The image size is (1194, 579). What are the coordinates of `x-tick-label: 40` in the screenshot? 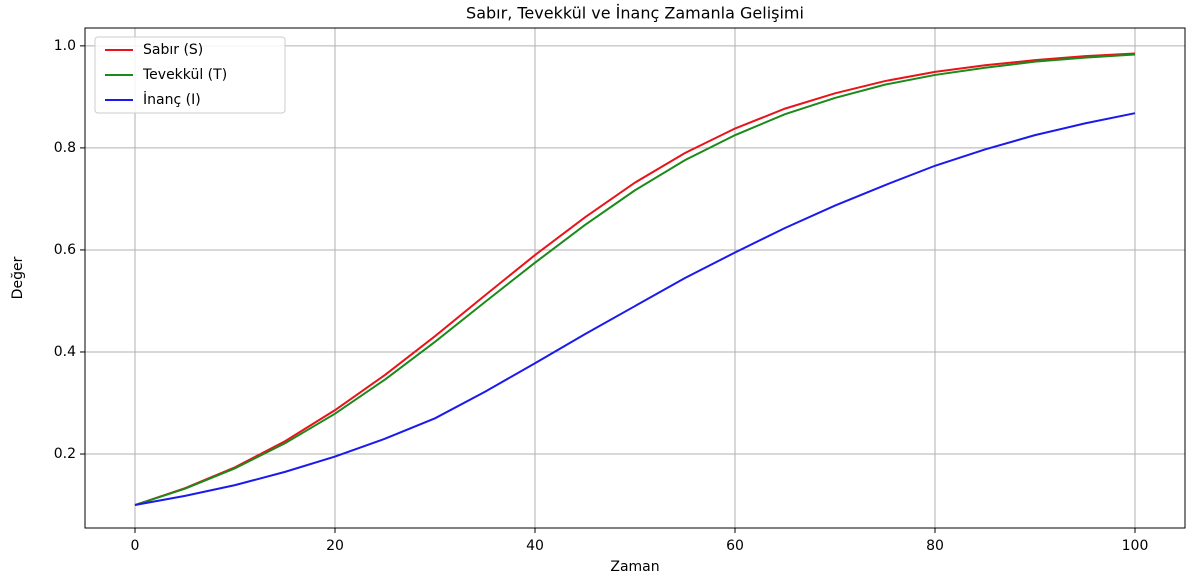 It's located at (535, 546).